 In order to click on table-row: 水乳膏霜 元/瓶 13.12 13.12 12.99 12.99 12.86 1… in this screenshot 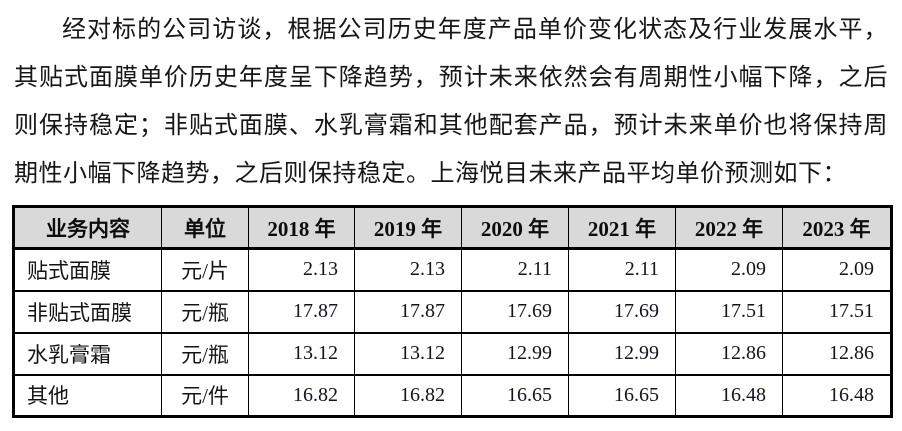, I will do `click(452, 353)`.